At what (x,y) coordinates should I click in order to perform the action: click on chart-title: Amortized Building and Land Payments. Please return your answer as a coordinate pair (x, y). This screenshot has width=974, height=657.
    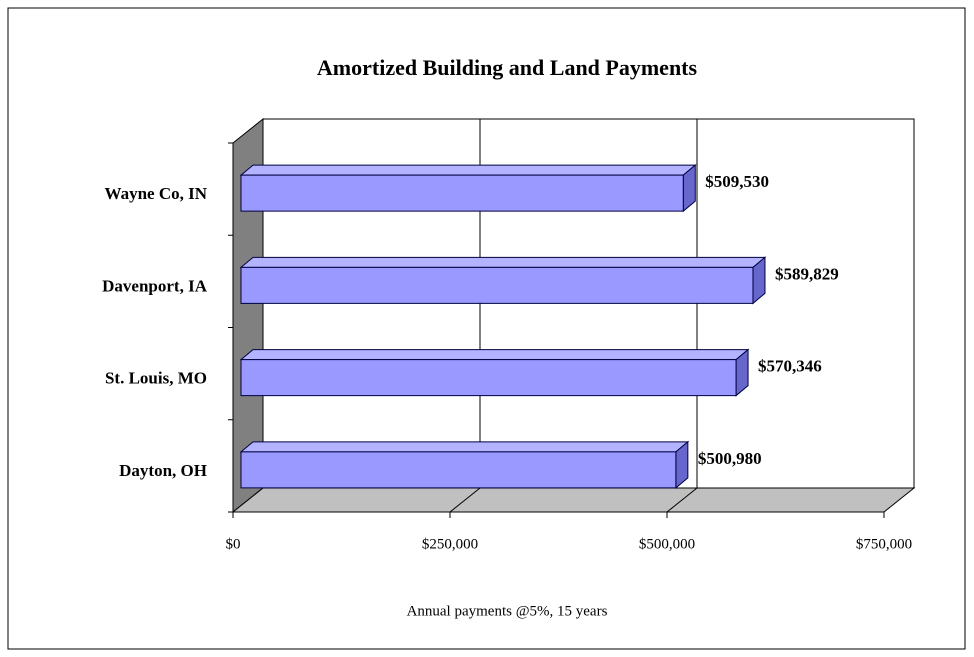
    Looking at the image, I should click on (507, 67).